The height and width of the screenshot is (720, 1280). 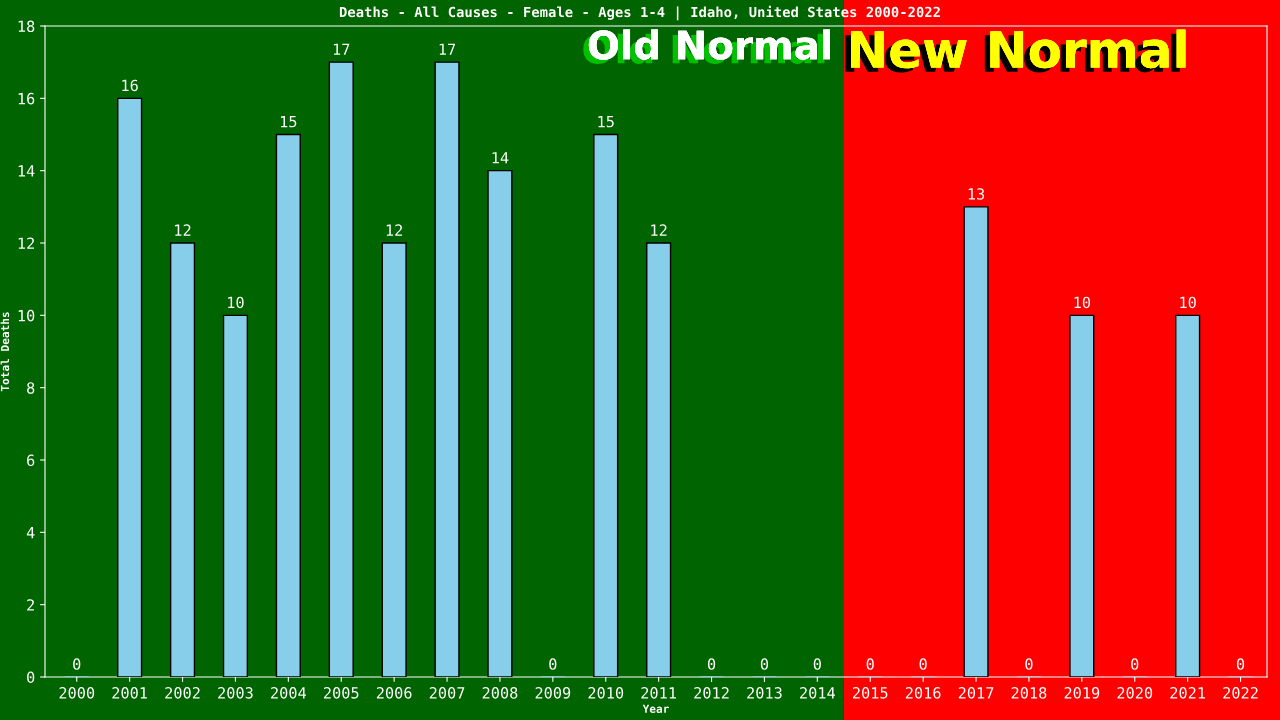 I want to click on x-tick-label: 2013, so click(x=764, y=693).